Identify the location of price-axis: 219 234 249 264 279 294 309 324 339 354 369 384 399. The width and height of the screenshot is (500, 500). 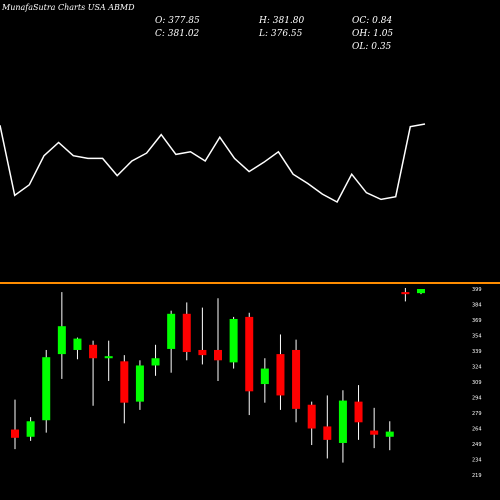
(477, 383).